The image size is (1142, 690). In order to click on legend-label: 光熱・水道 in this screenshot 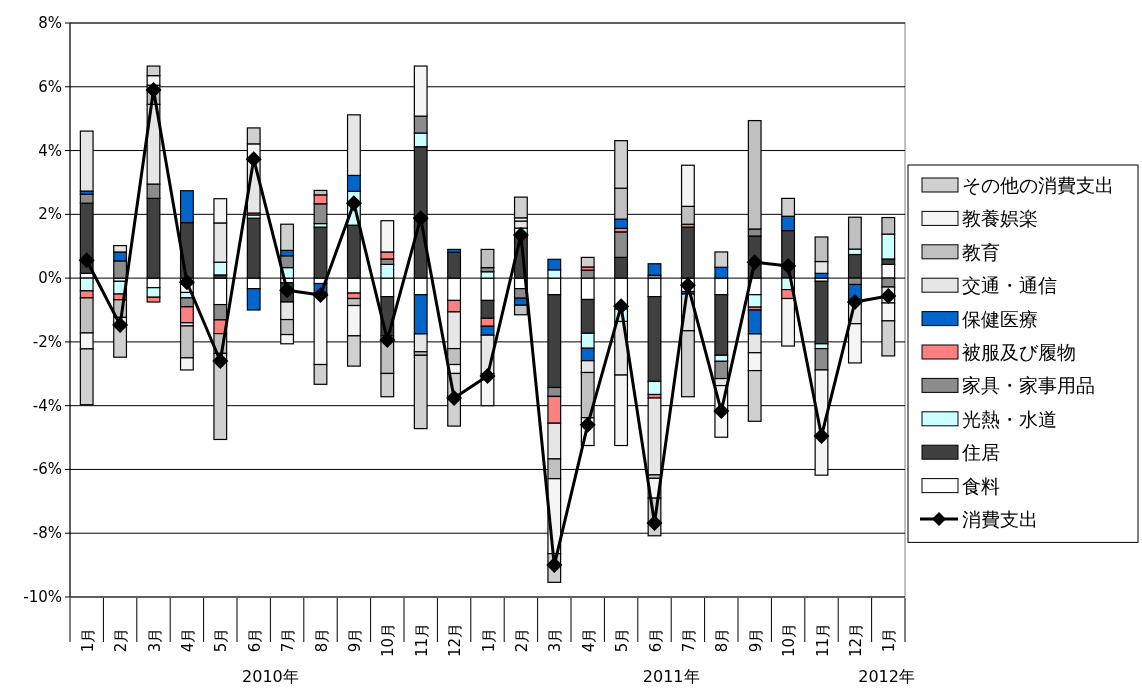, I will do `click(1009, 418)`.